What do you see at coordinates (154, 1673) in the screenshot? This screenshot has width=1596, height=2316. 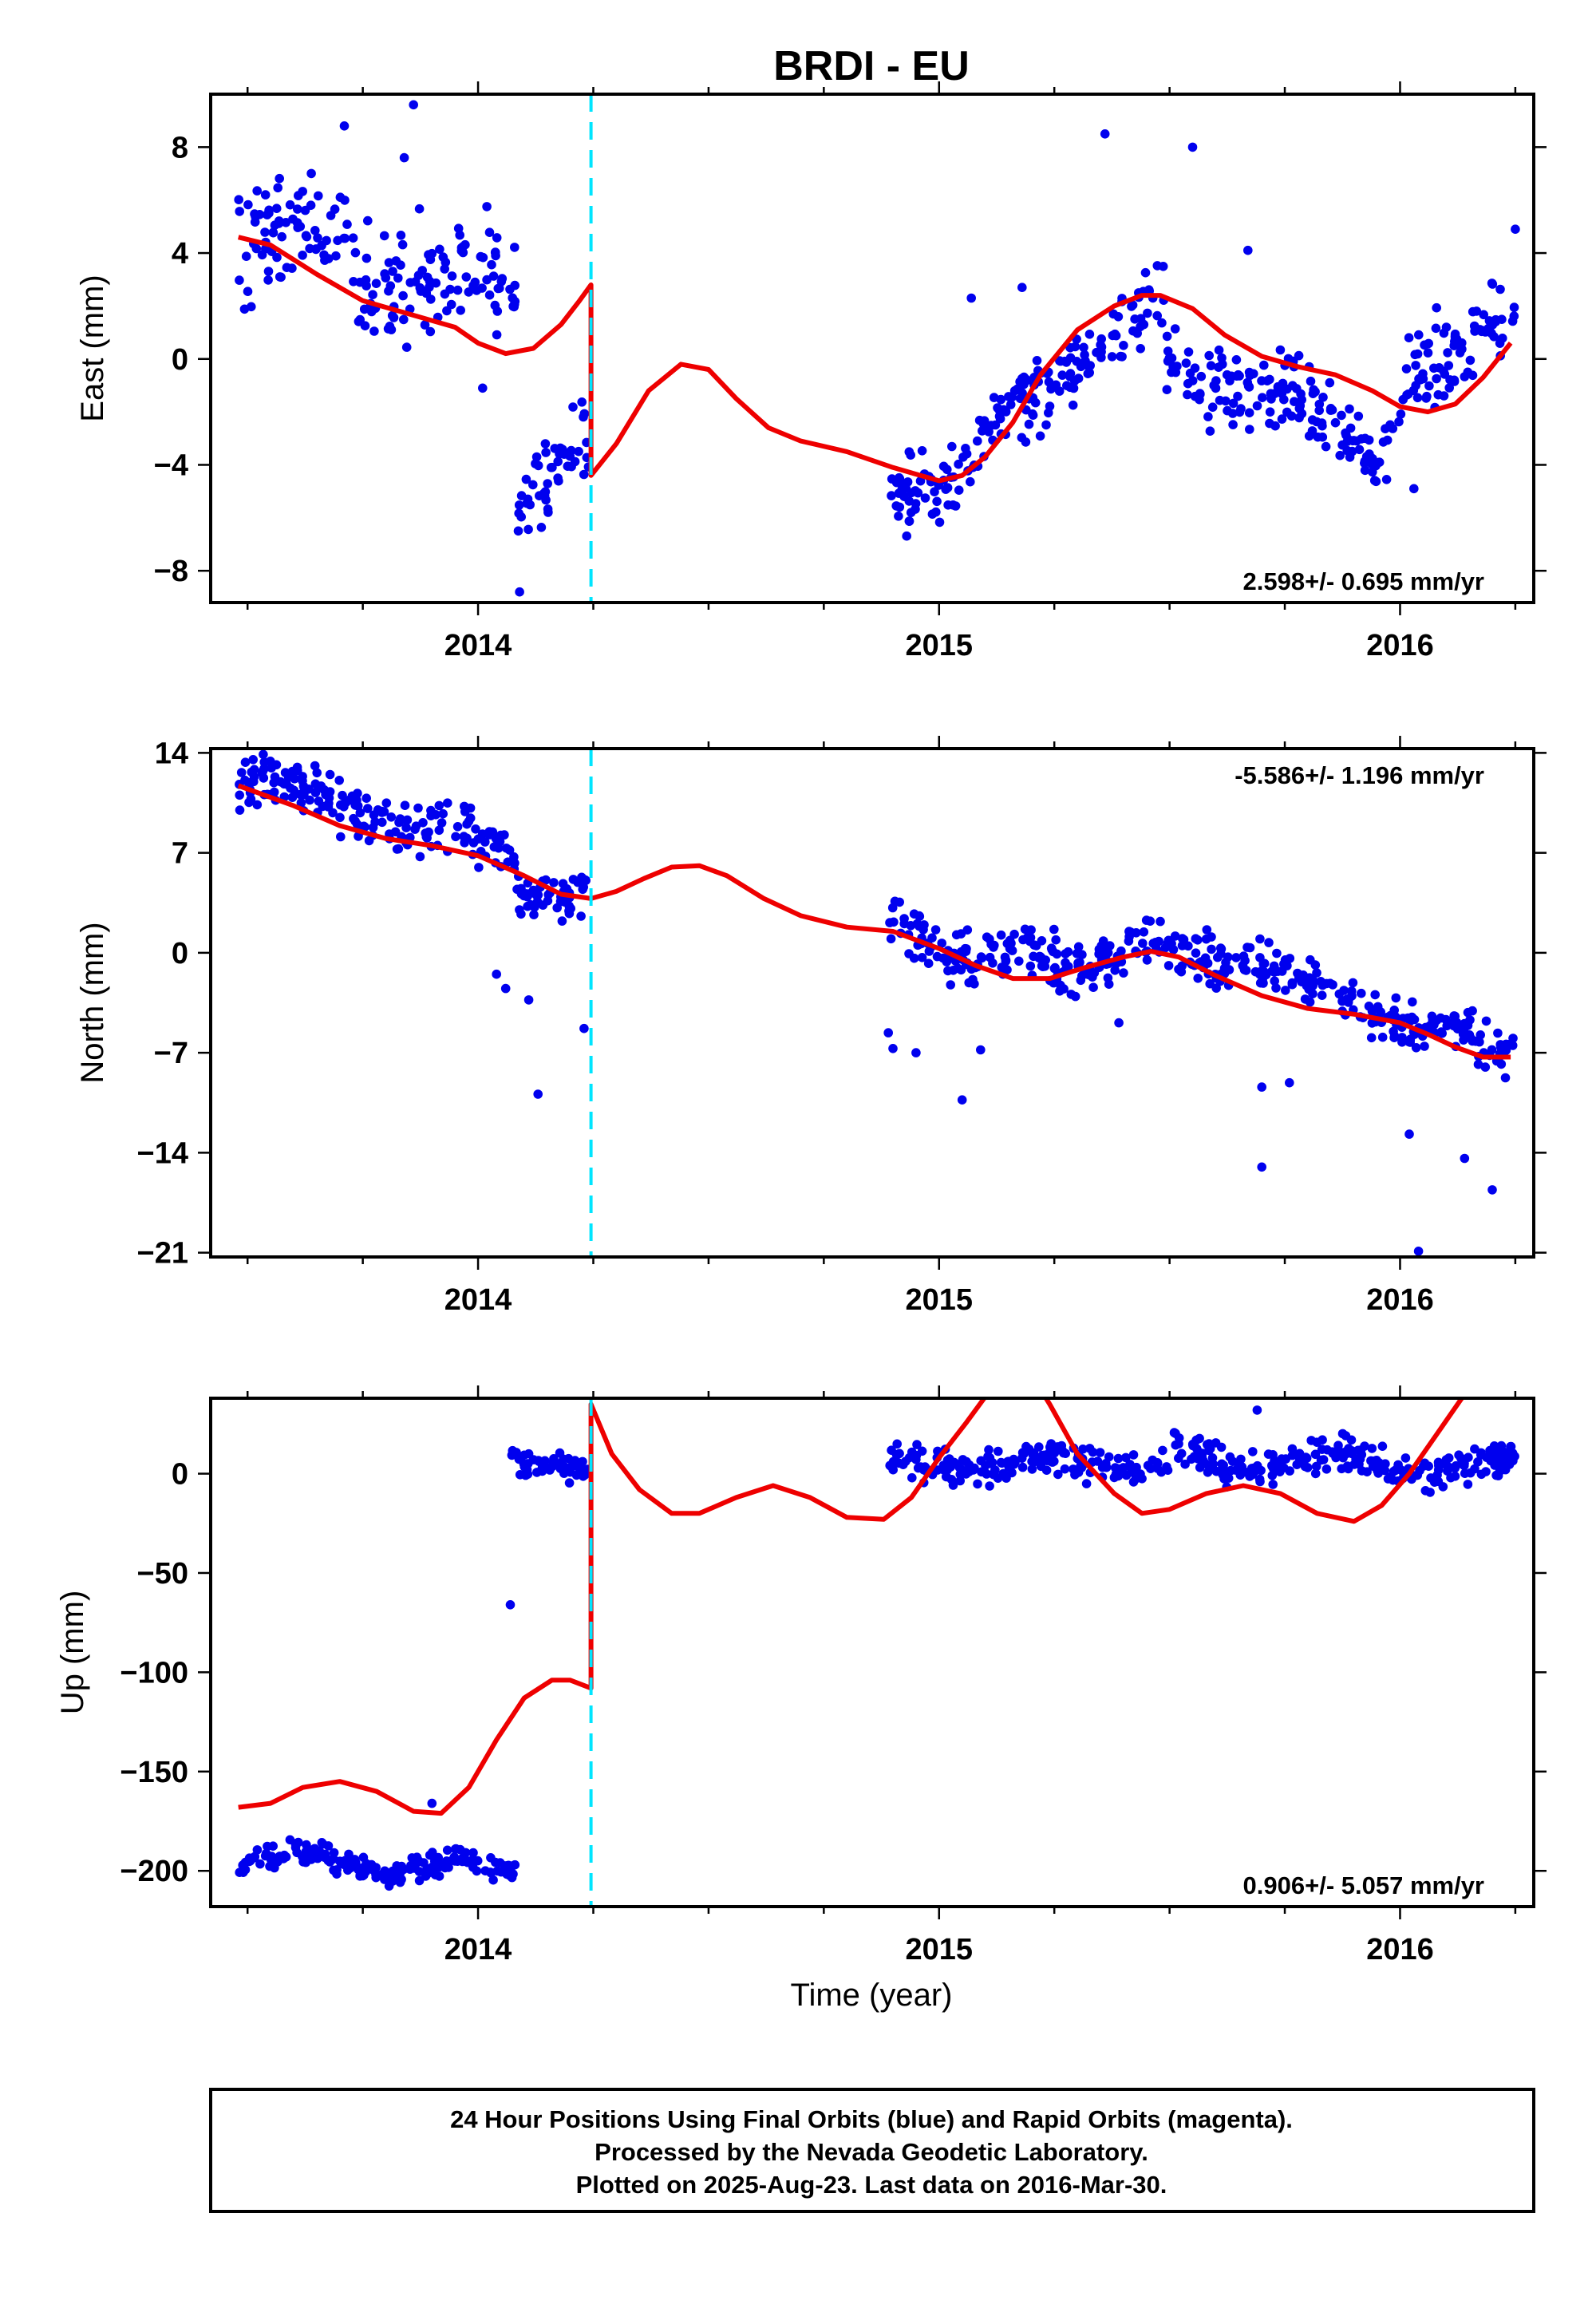 I see `y-tick-label: −100` at bounding box center [154, 1673].